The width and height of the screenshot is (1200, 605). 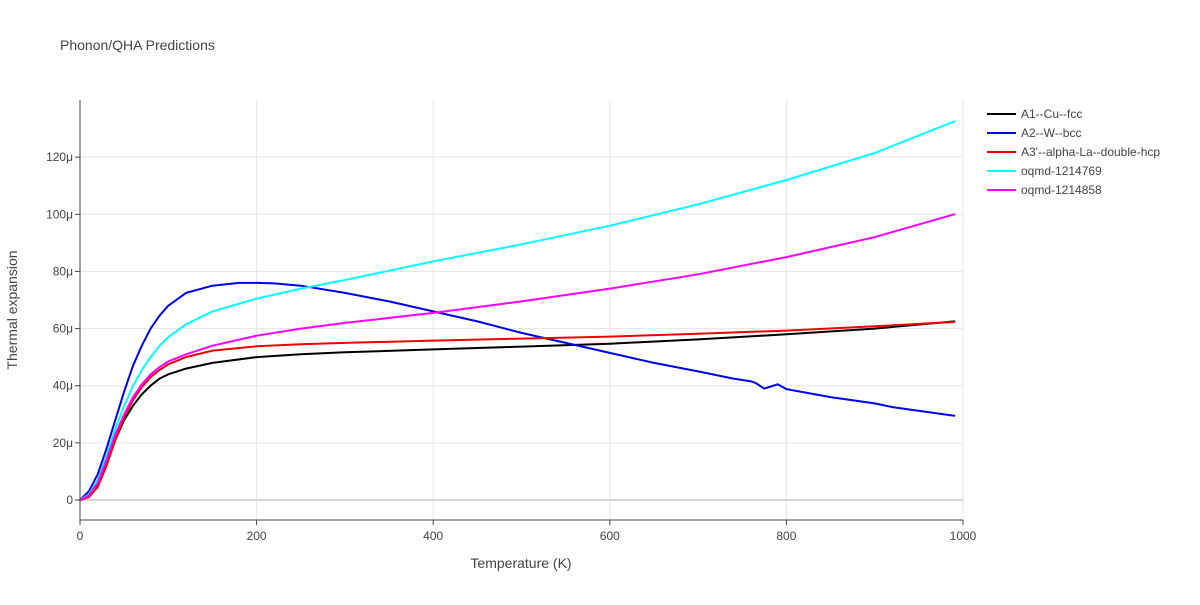 I want to click on x-tick-label: 800, so click(x=786, y=536).